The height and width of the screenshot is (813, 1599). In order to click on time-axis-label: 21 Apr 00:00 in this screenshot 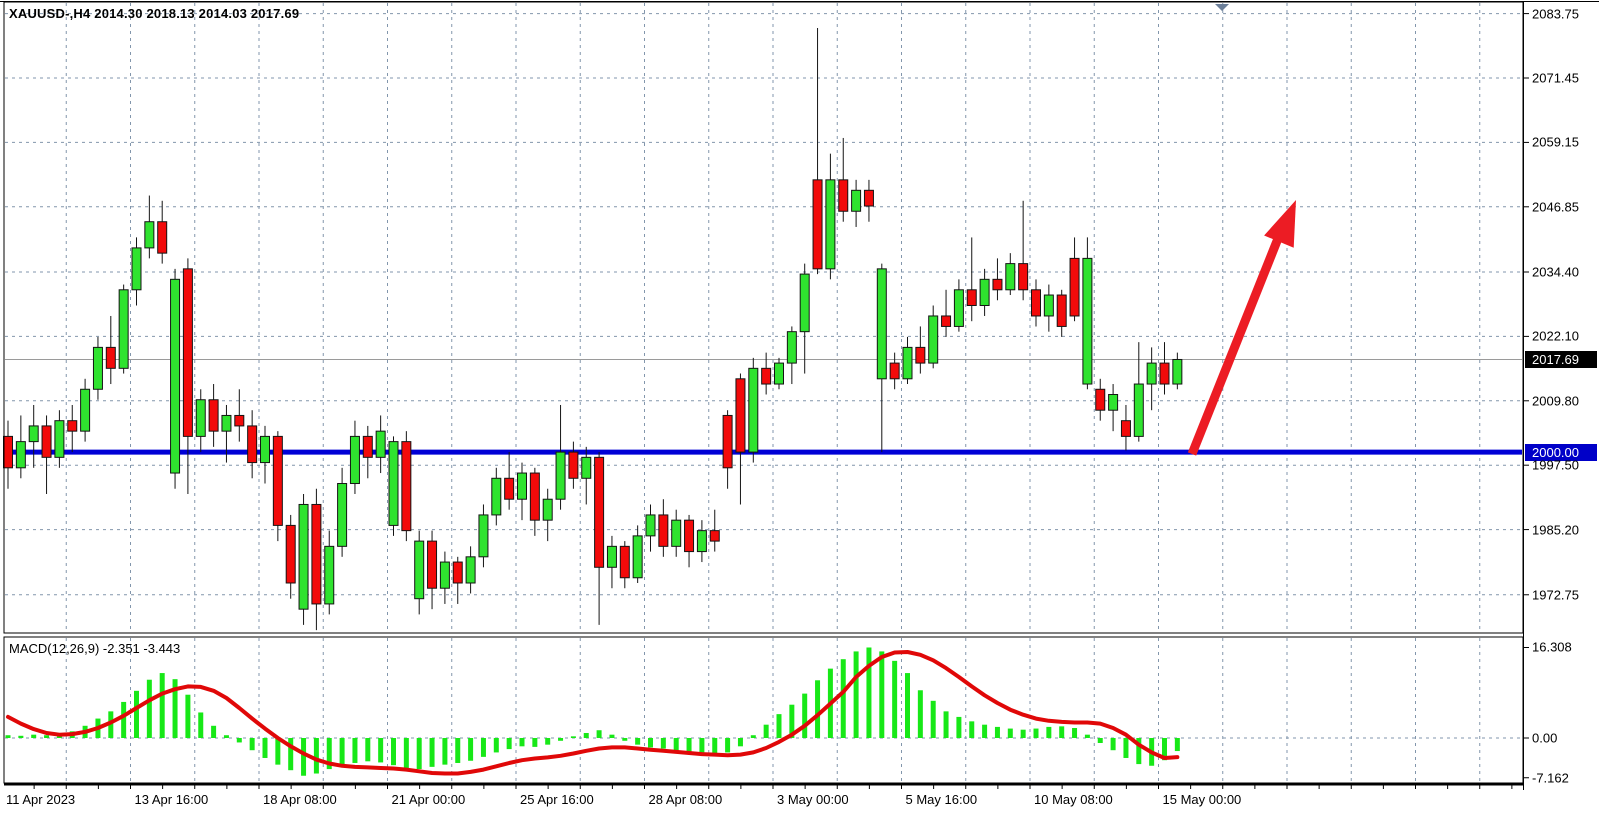, I will do `click(428, 799)`.